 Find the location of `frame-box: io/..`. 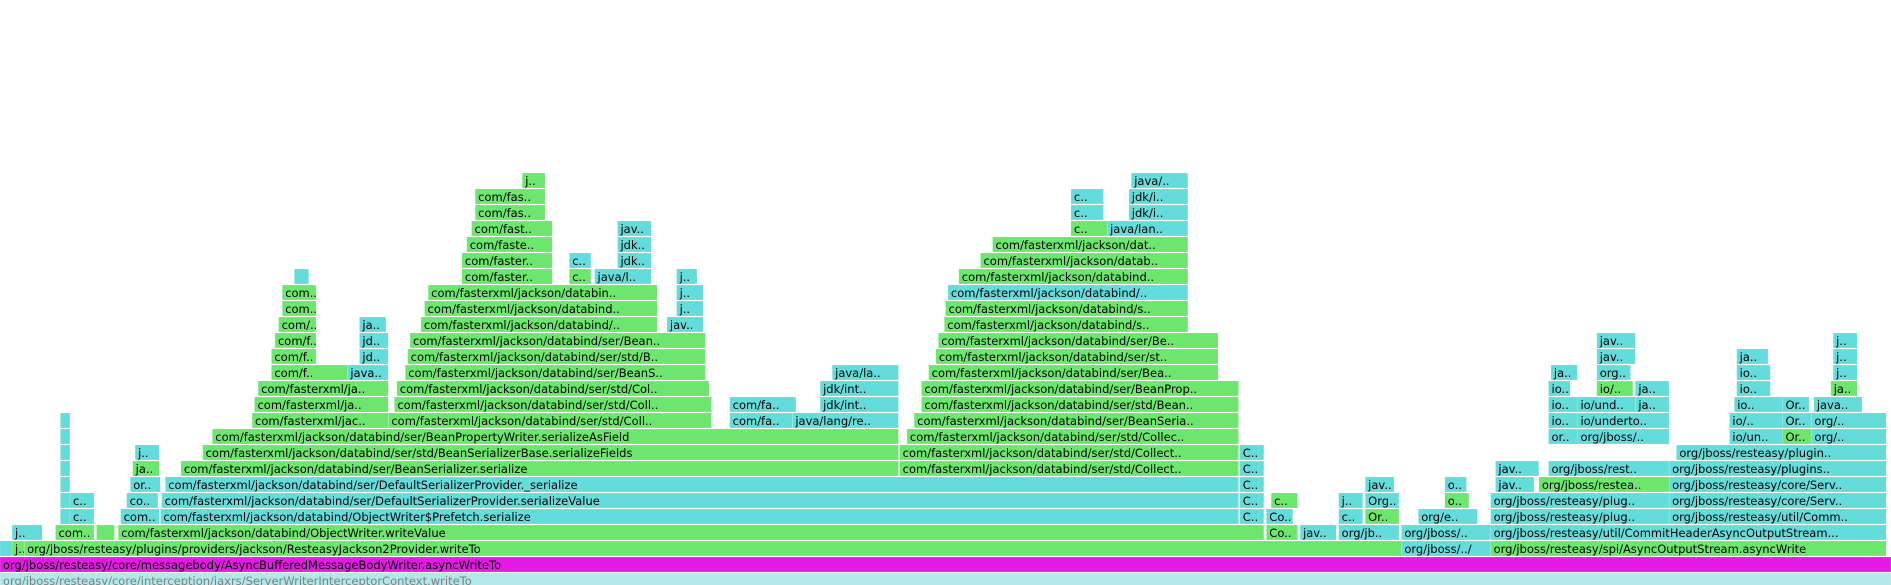

frame-box: io/.. is located at coordinates (1756, 420).